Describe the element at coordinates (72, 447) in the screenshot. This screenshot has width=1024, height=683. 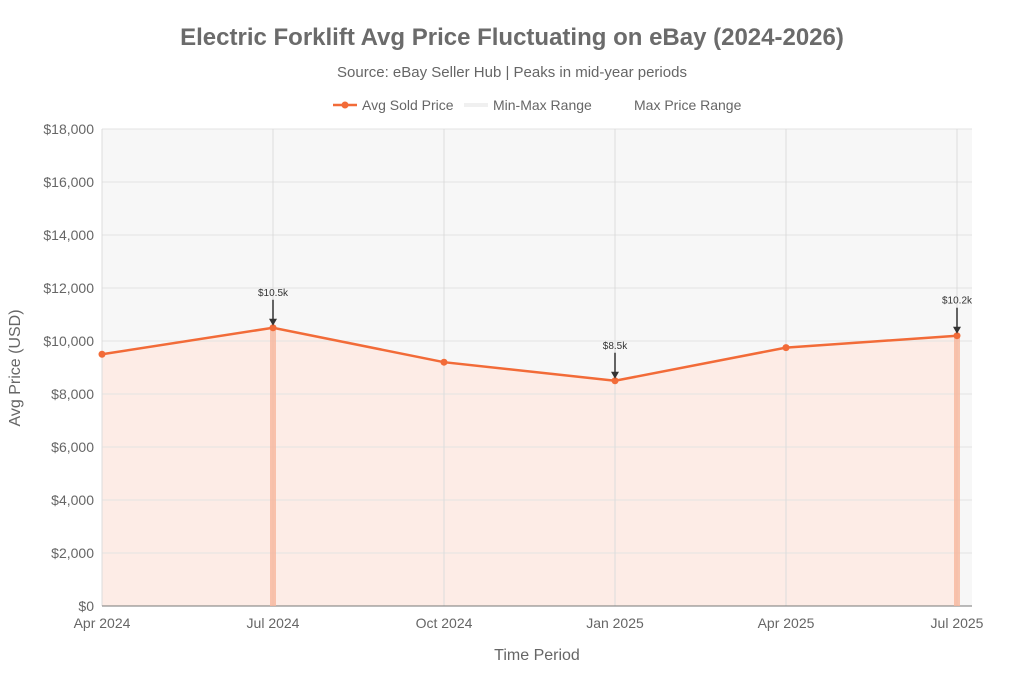
I see `y-tick-label: $6,000` at that location.